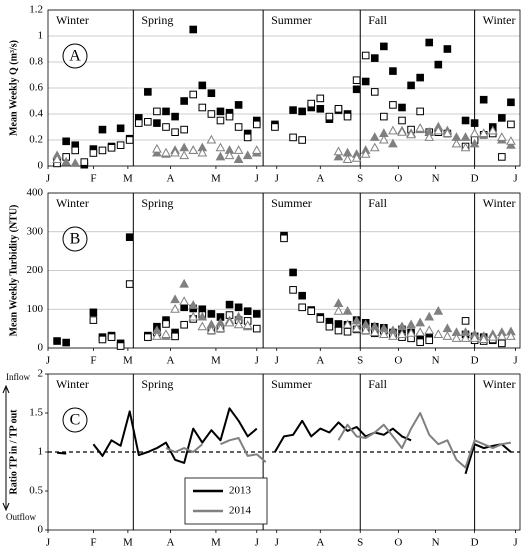  What do you see at coordinates (21, 517) in the screenshot?
I see `annotation: Outflow` at bounding box center [21, 517].